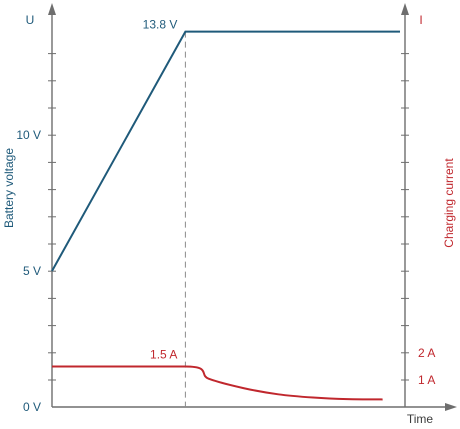 The width and height of the screenshot is (460, 429). Describe the element at coordinates (426, 380) in the screenshot. I see `right-axis-tick-label: 1 A` at that location.